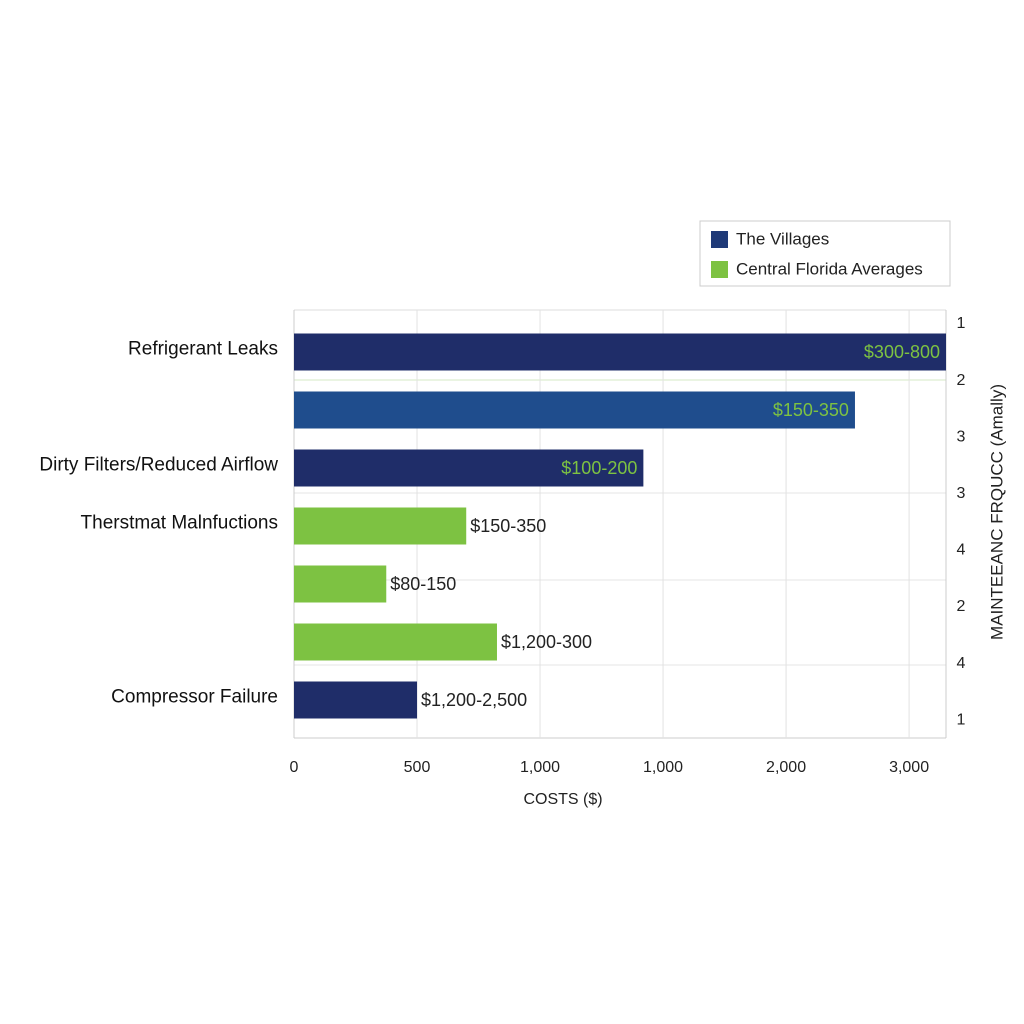  I want to click on legend-box, so click(825, 253).